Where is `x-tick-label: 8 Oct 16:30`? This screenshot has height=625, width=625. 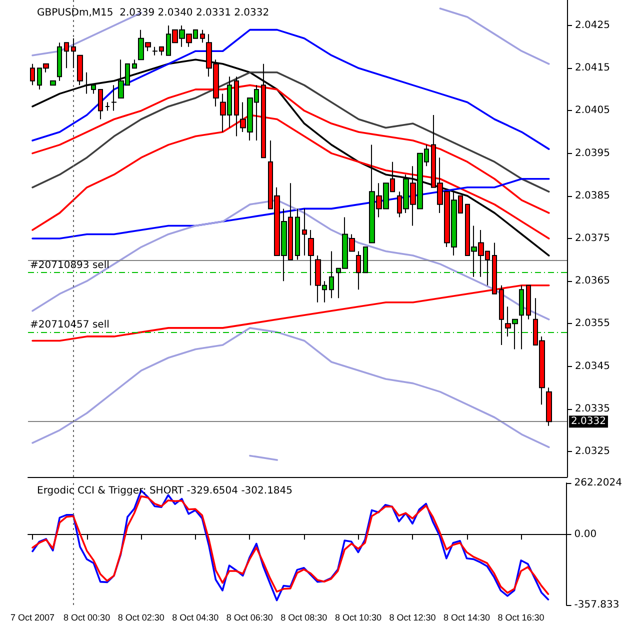 x-tick-label: 8 Oct 16:30 is located at coordinates (521, 617).